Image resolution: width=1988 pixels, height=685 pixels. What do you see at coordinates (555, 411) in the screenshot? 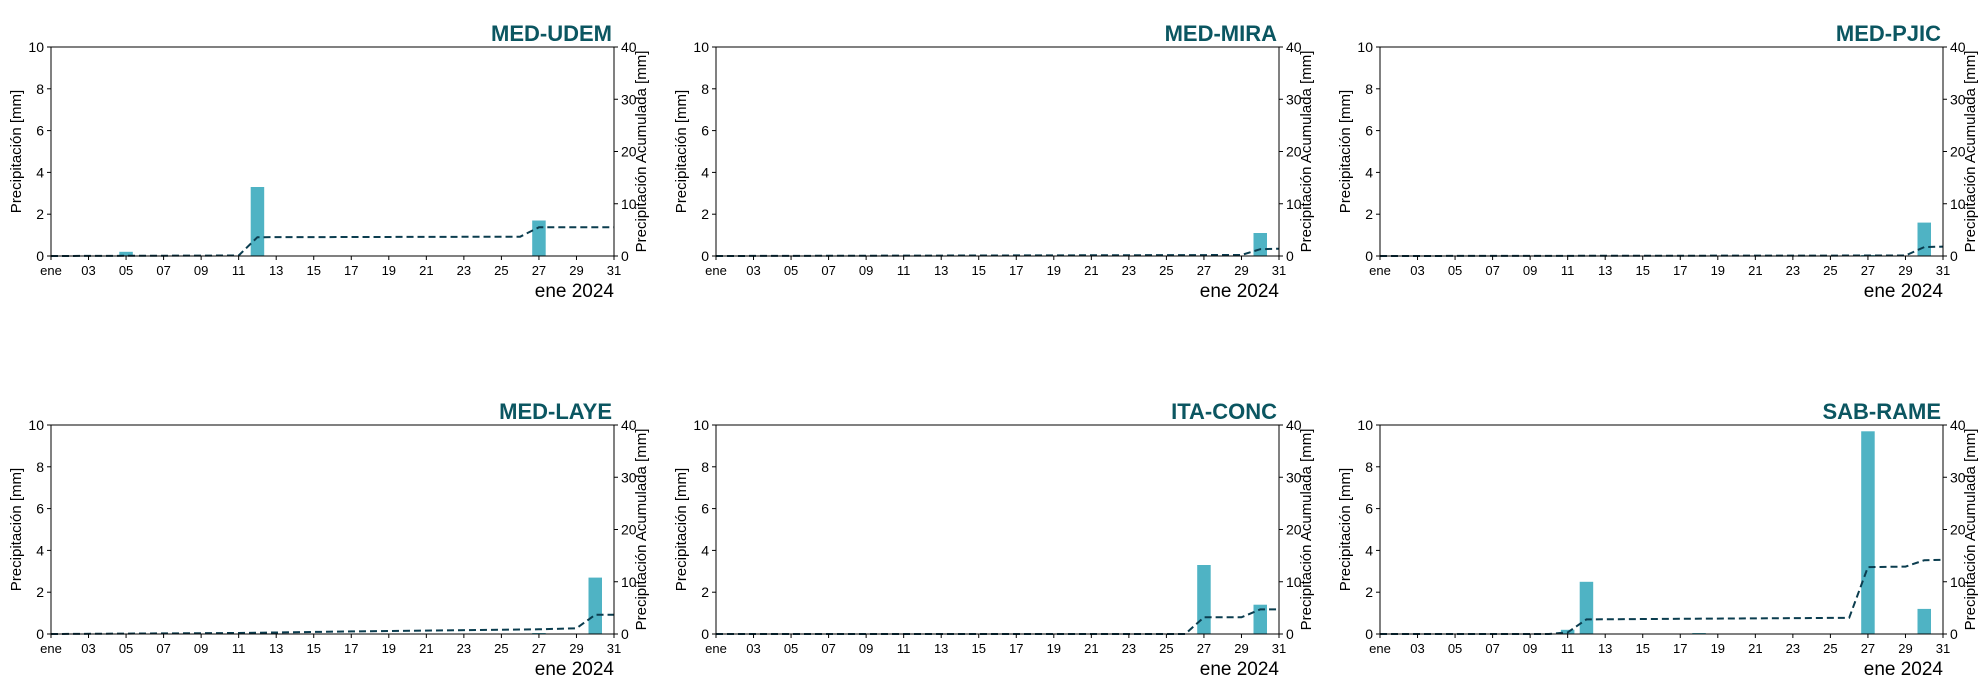
I see `panel-title: MED-LAYE` at bounding box center [555, 411].